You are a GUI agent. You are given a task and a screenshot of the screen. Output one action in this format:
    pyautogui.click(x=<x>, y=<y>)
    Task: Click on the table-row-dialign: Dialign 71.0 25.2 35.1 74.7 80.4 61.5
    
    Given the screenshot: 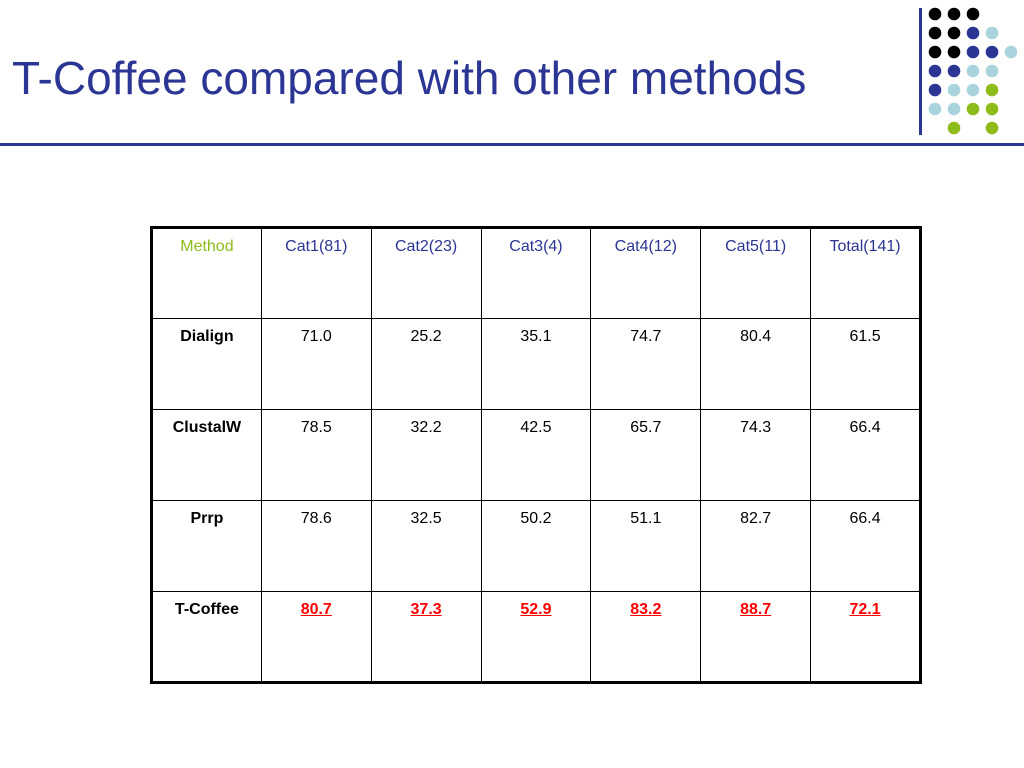 What is the action you would take?
    pyautogui.click(x=536, y=364)
    